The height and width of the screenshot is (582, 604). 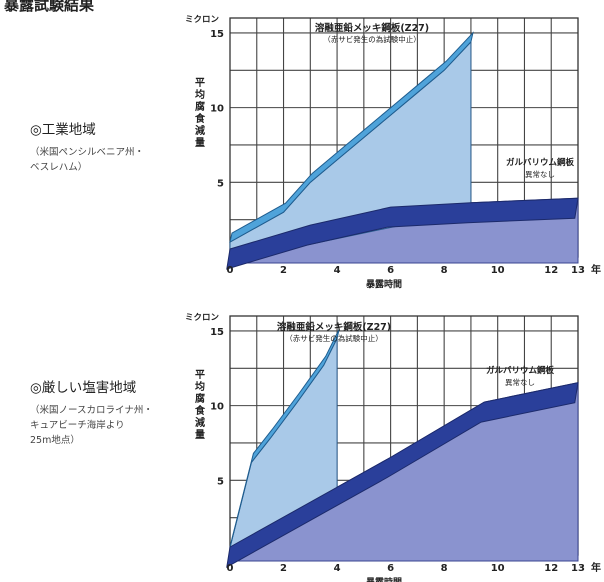 I want to click on region-detail: （米国ペンシルベニア州・ ベスレハム）, so click(x=87, y=160).